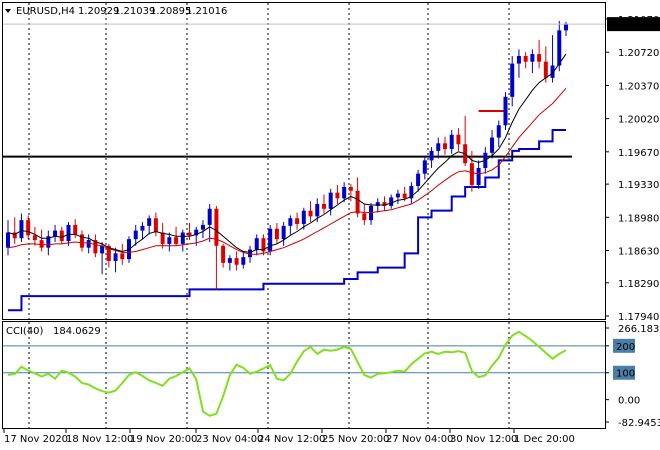 This screenshot has width=660, height=450. Describe the element at coordinates (8, 11) in the screenshot. I see `dropdown-triangle-icon` at that location.